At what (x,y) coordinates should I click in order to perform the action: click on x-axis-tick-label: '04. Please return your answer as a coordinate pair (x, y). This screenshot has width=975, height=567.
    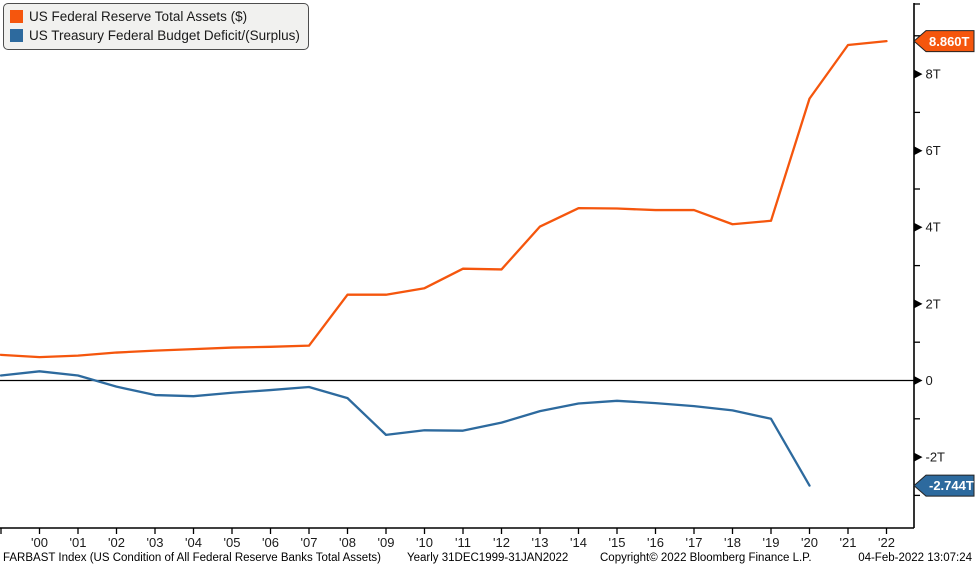
    Looking at the image, I should click on (193, 542).